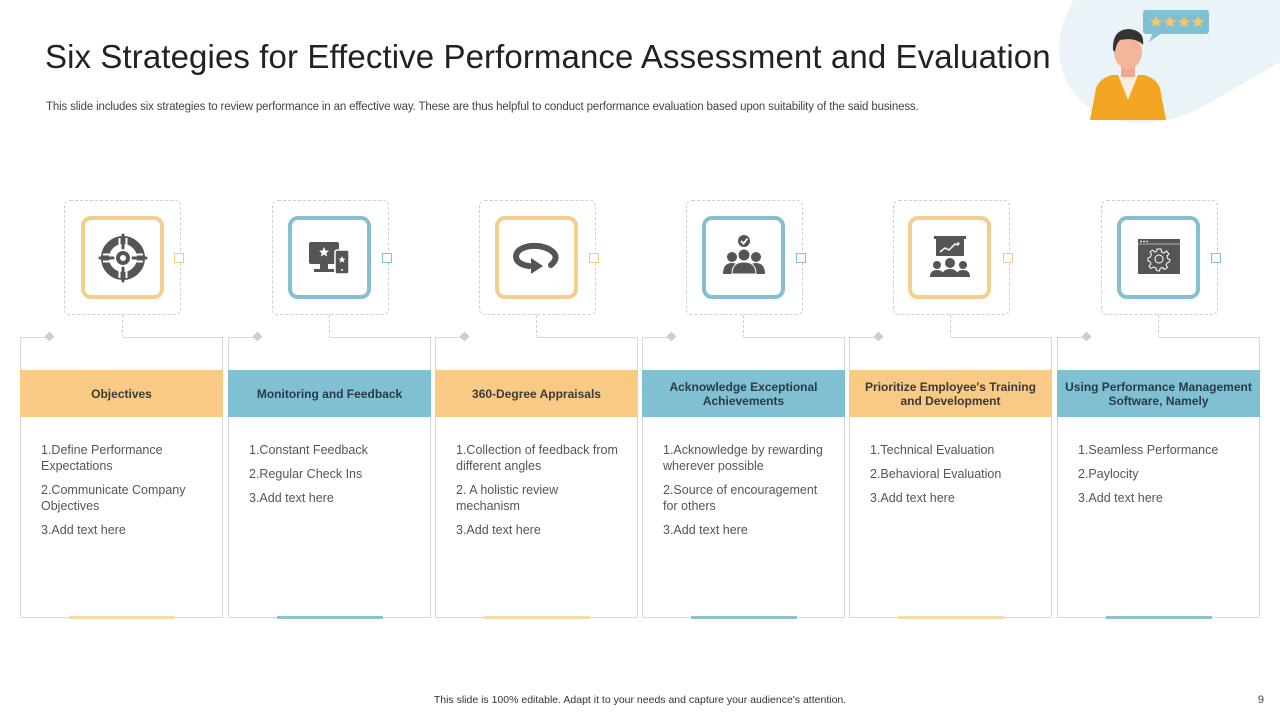  Describe the element at coordinates (743, 393) in the screenshot. I see `strategy-heading: Acknowledge Exceptional Achievements` at that location.